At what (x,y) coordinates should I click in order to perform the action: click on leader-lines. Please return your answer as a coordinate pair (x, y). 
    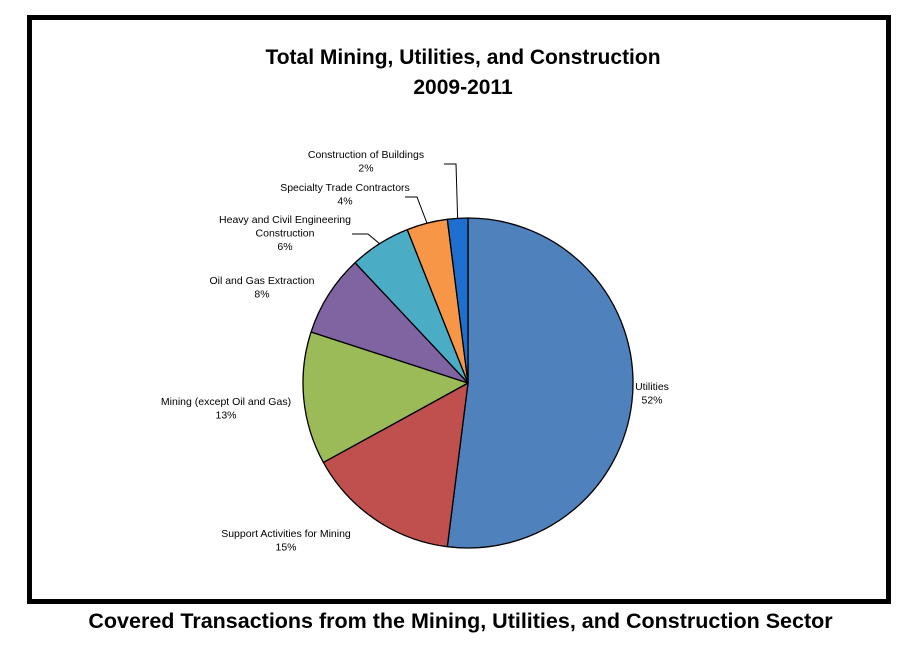
    Looking at the image, I should click on (405, 204).